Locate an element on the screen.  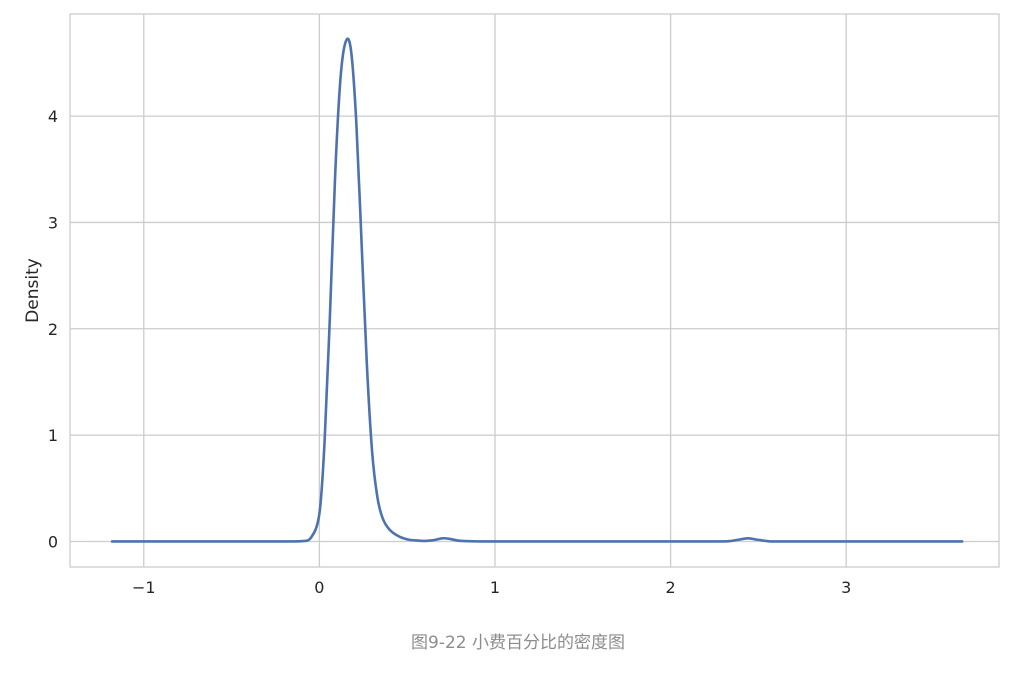
x-tick-label: 3 is located at coordinates (846, 587).